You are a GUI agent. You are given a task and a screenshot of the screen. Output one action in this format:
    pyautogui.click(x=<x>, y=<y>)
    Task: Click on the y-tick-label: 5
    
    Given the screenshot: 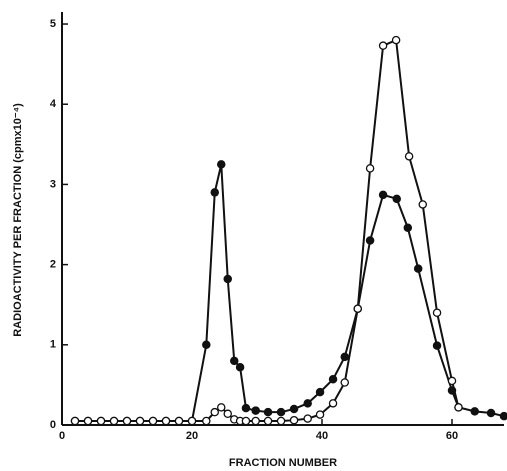 What is the action you would take?
    pyautogui.click(x=53, y=24)
    